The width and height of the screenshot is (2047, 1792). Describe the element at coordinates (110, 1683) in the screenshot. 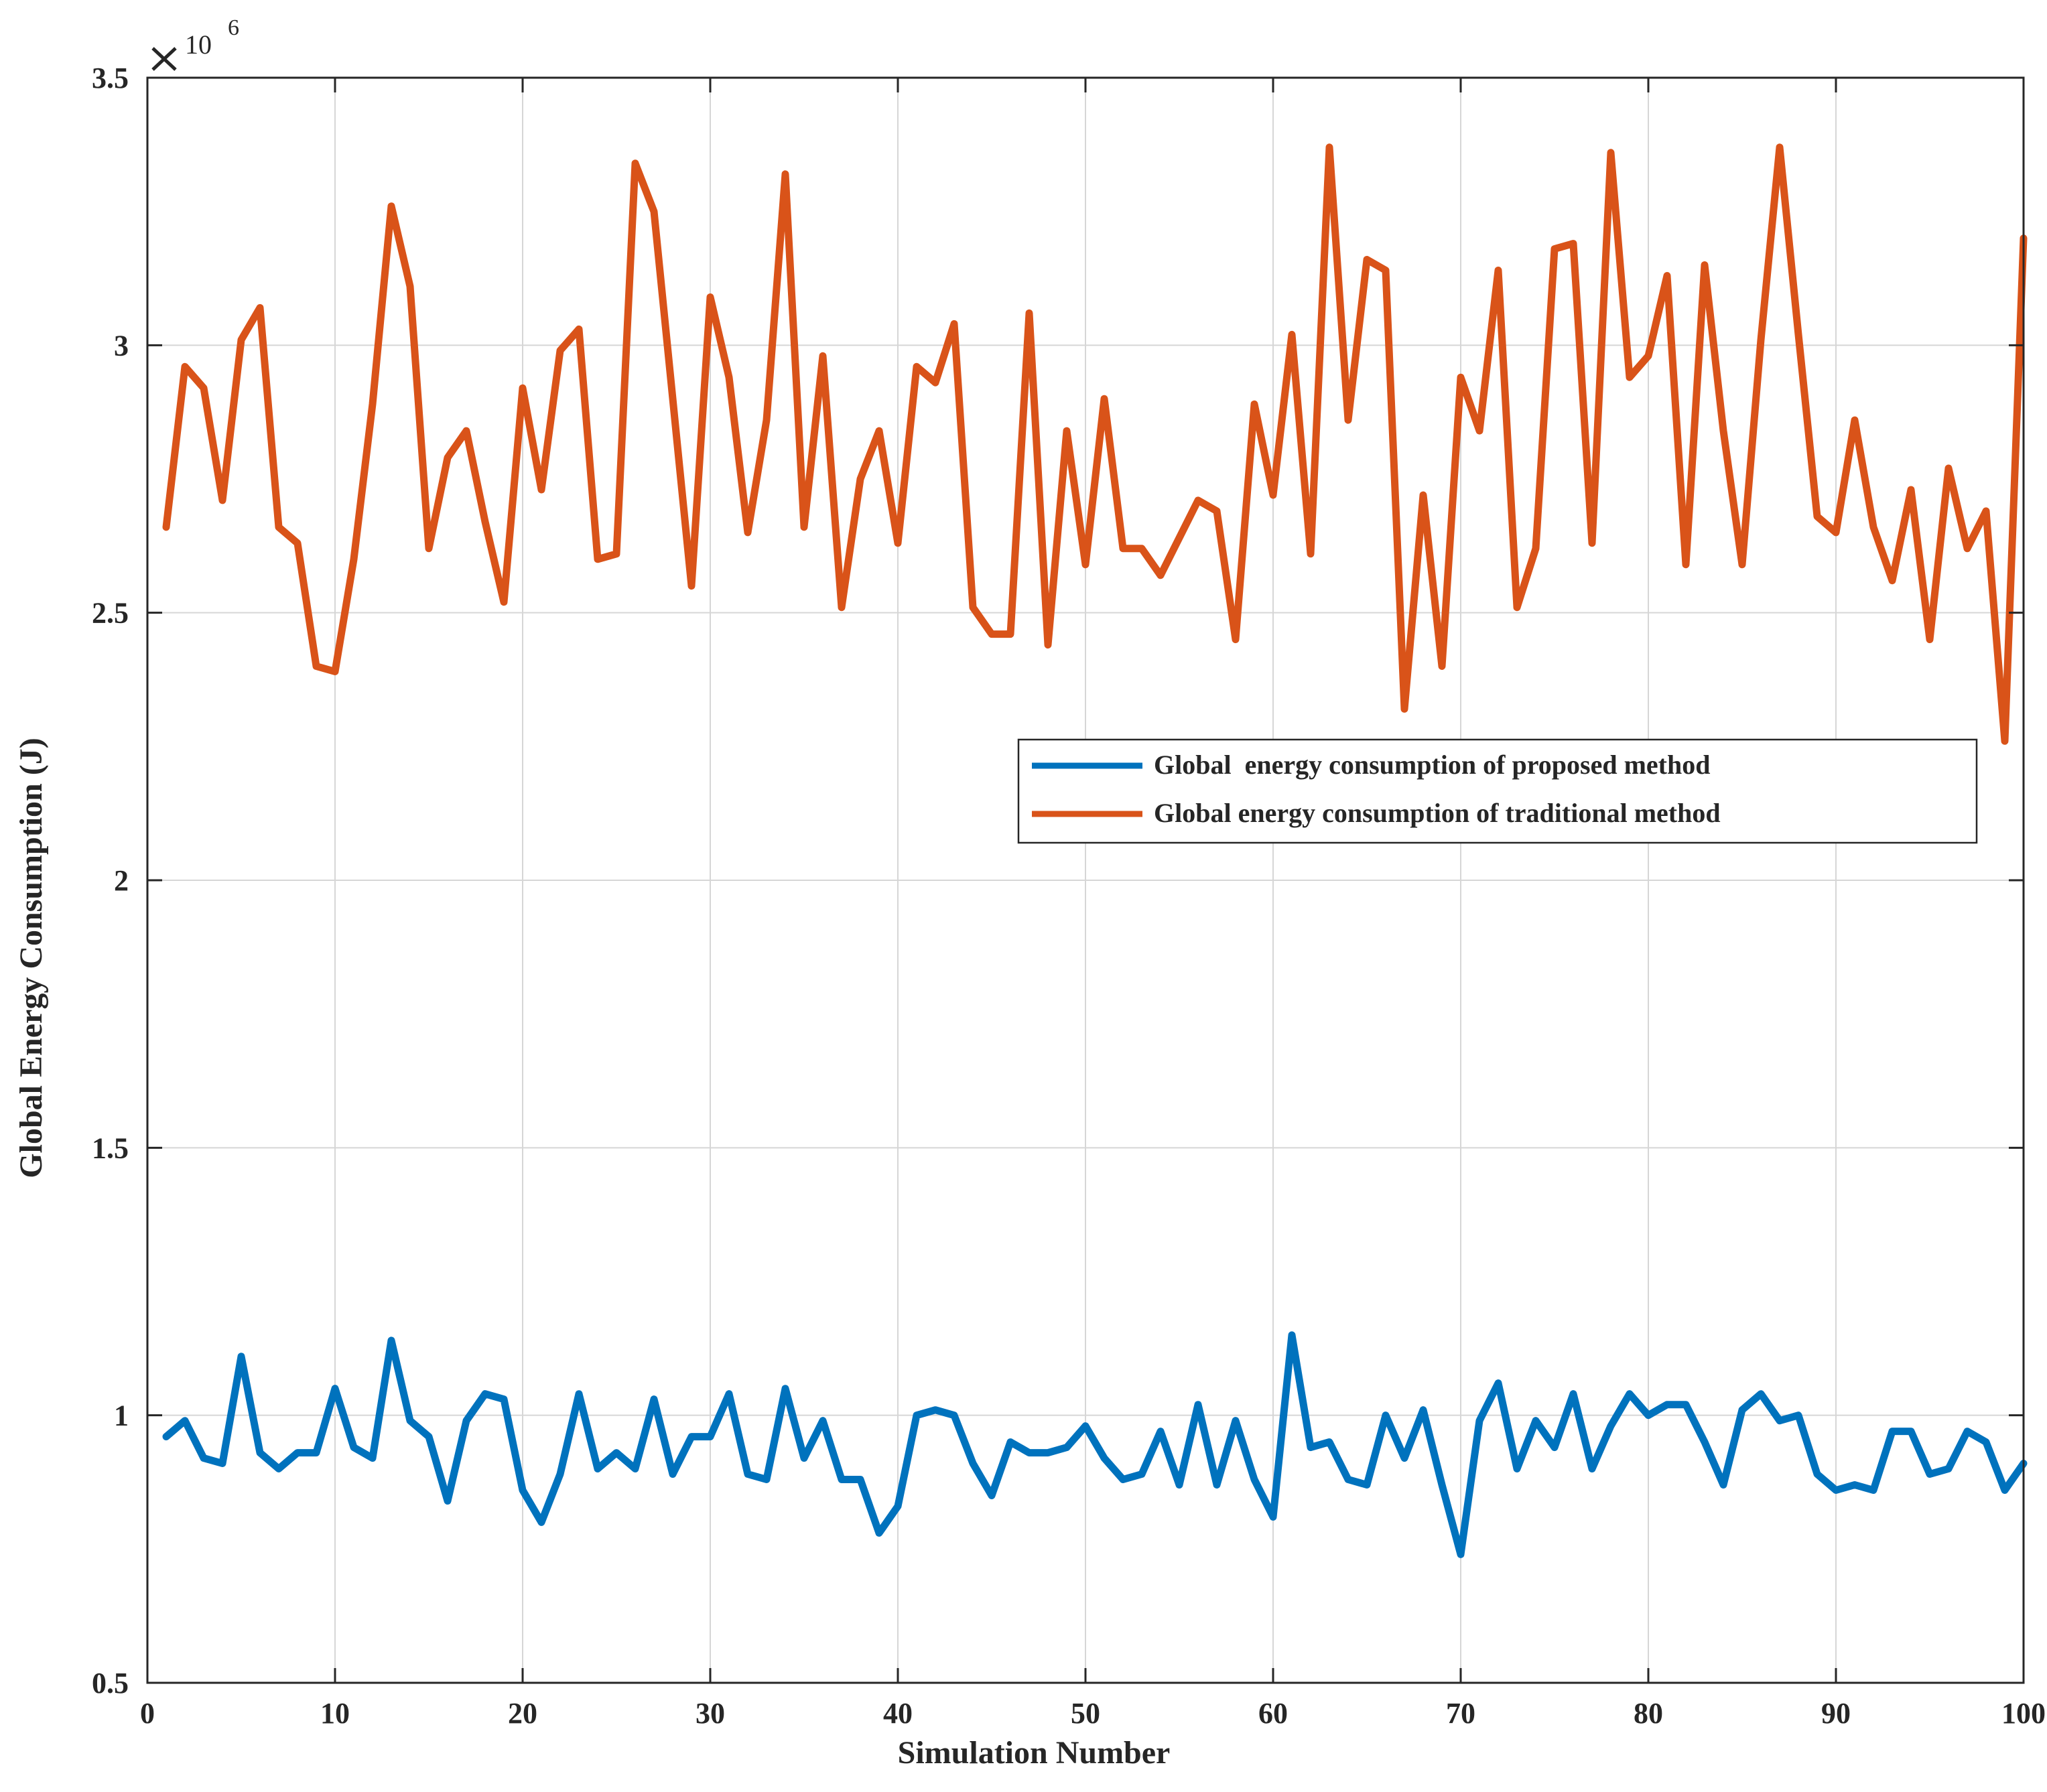

I see `y-tick-label: 0.5` at that location.